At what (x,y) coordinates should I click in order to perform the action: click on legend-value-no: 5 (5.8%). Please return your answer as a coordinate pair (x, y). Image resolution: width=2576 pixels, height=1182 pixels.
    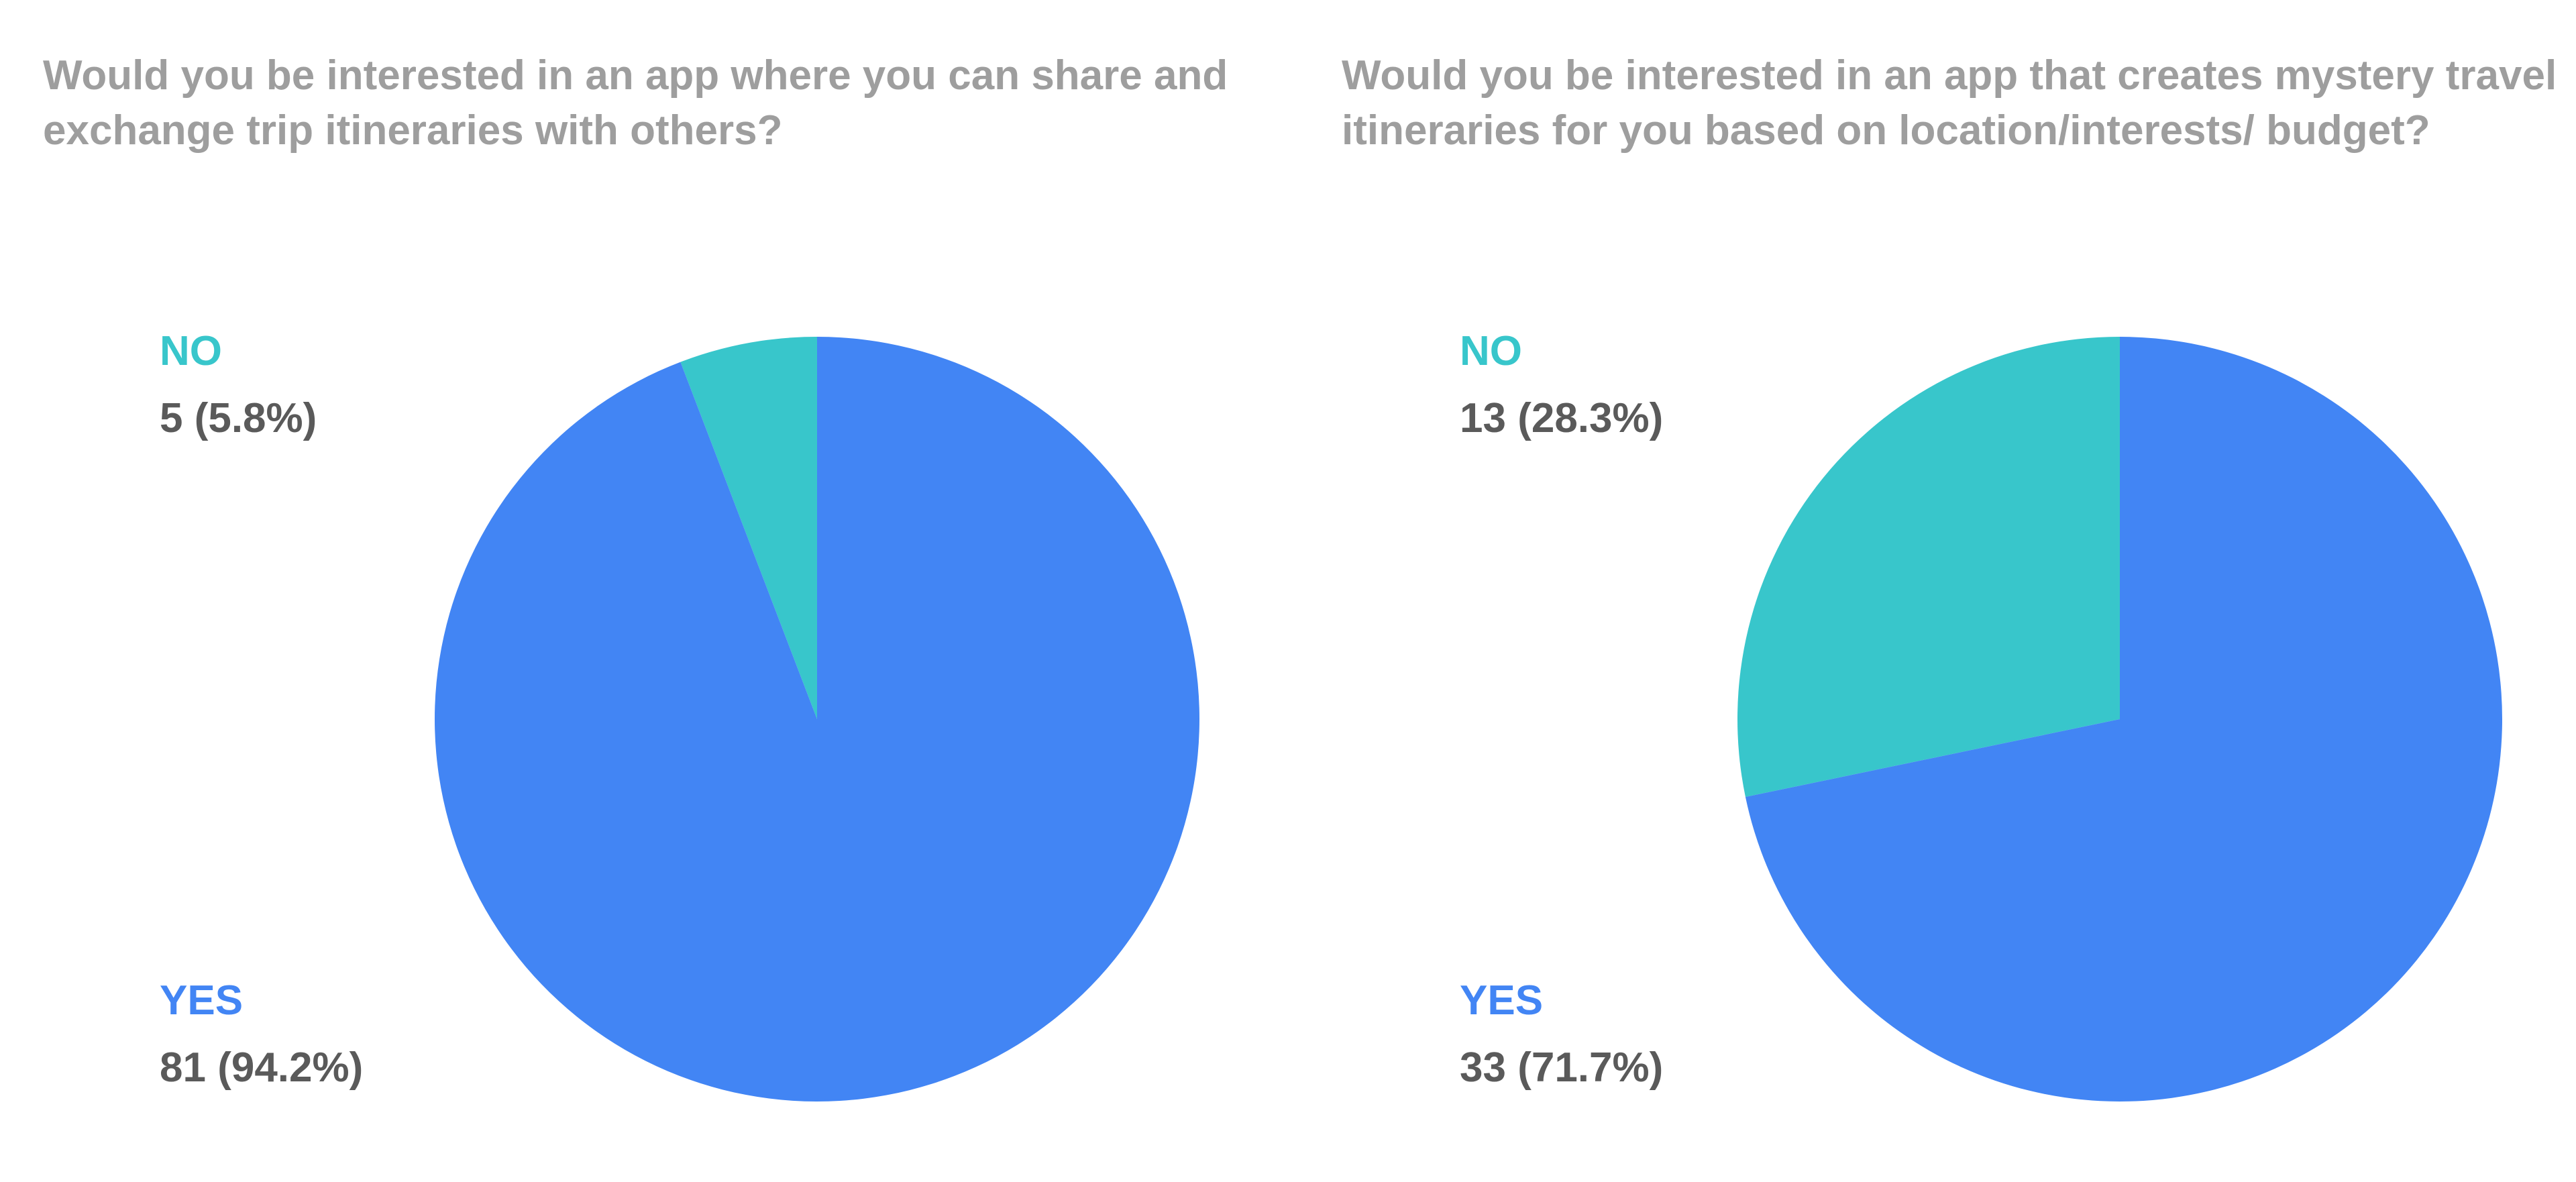
    Looking at the image, I should click on (238, 418).